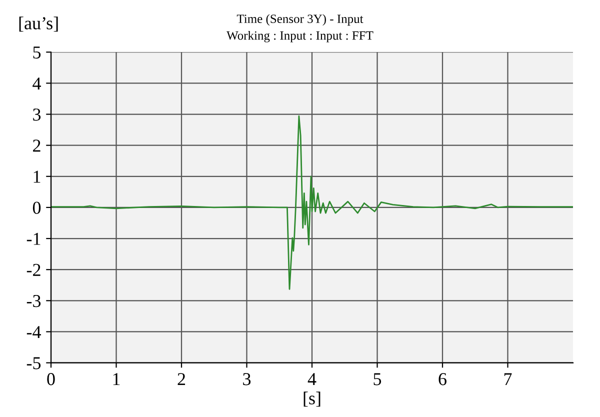 The image size is (600, 417). What do you see at coordinates (442, 379) in the screenshot?
I see `x-tick-label: 6` at bounding box center [442, 379].